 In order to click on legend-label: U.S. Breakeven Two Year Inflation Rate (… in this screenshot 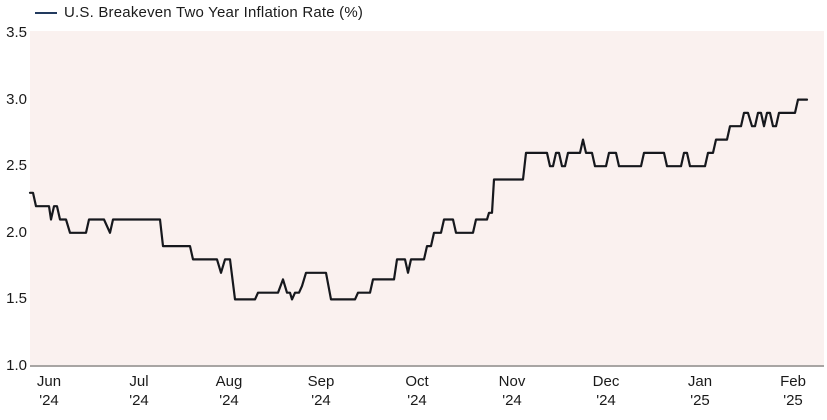, I will do `click(214, 12)`.